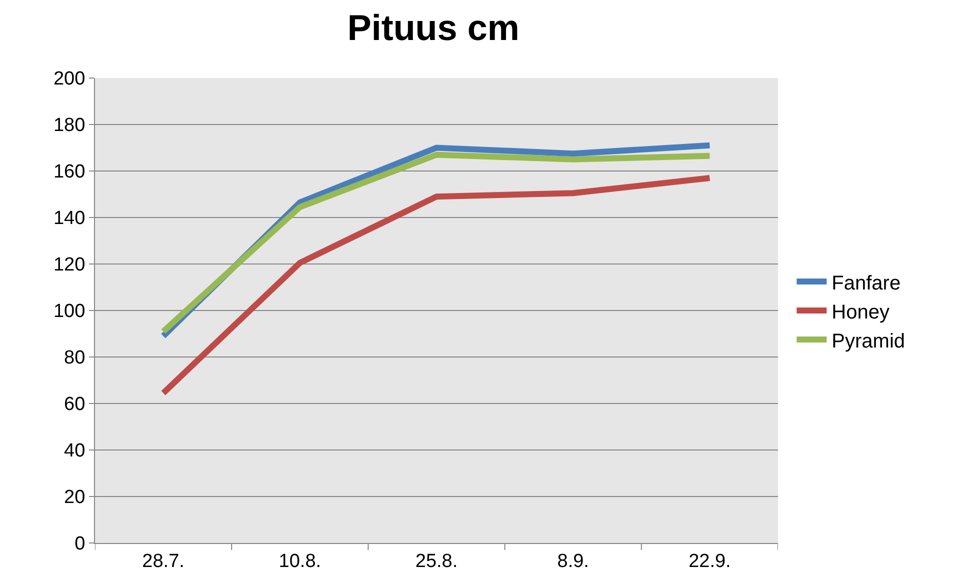 The width and height of the screenshot is (963, 583). I want to click on y-tick-label: 40, so click(75, 451).